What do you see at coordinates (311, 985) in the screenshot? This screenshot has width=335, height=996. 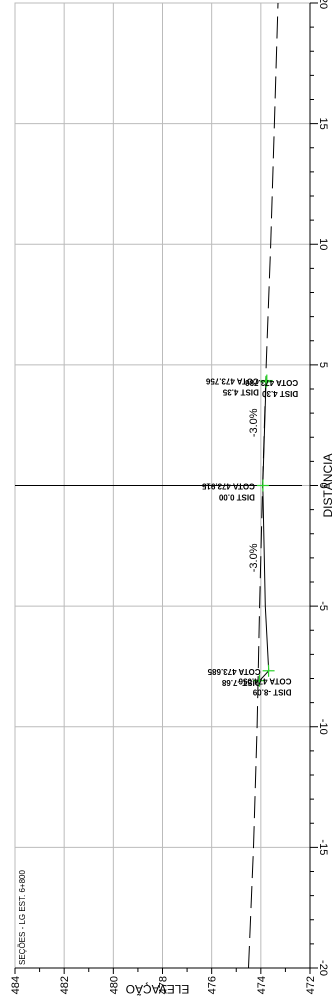 I see `elevation-tick-label: 472` at bounding box center [311, 985].